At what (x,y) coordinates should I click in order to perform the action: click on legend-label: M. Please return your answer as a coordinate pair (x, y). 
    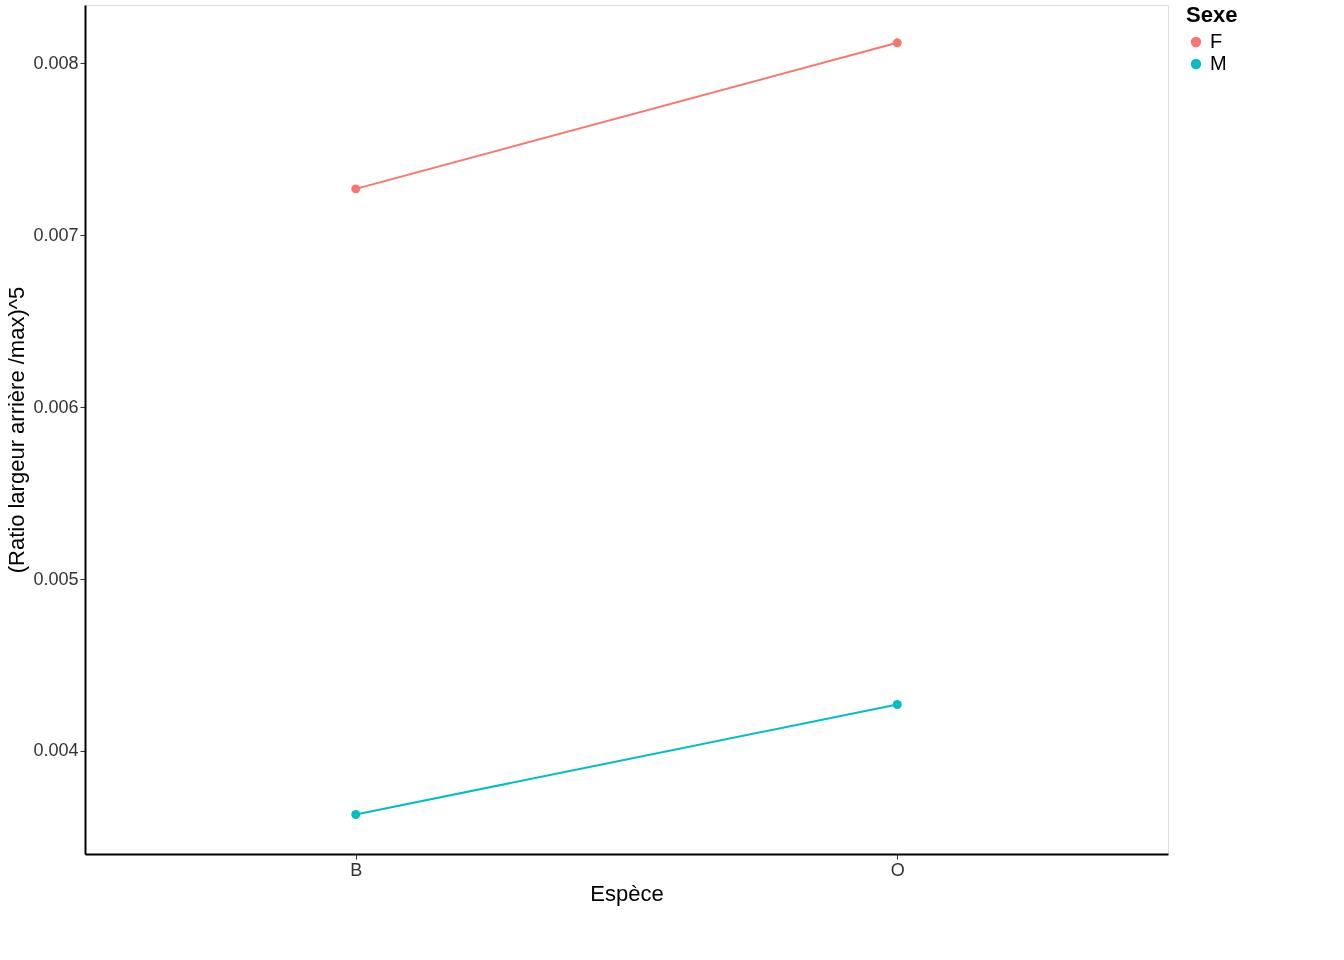
    Looking at the image, I should click on (1218, 63).